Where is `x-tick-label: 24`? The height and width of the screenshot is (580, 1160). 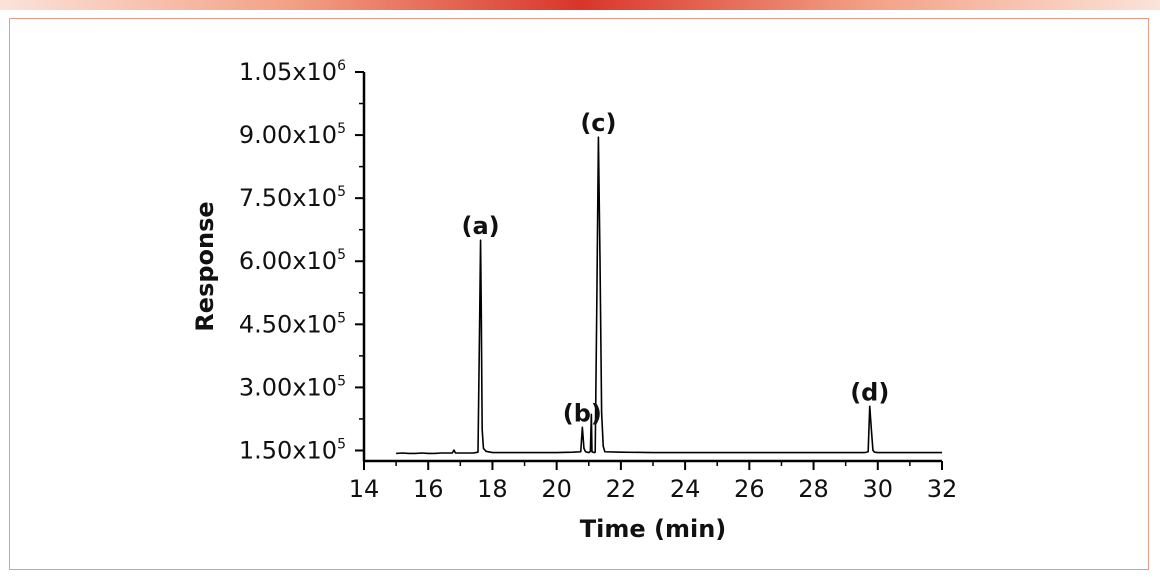 x-tick-label: 24 is located at coordinates (685, 489).